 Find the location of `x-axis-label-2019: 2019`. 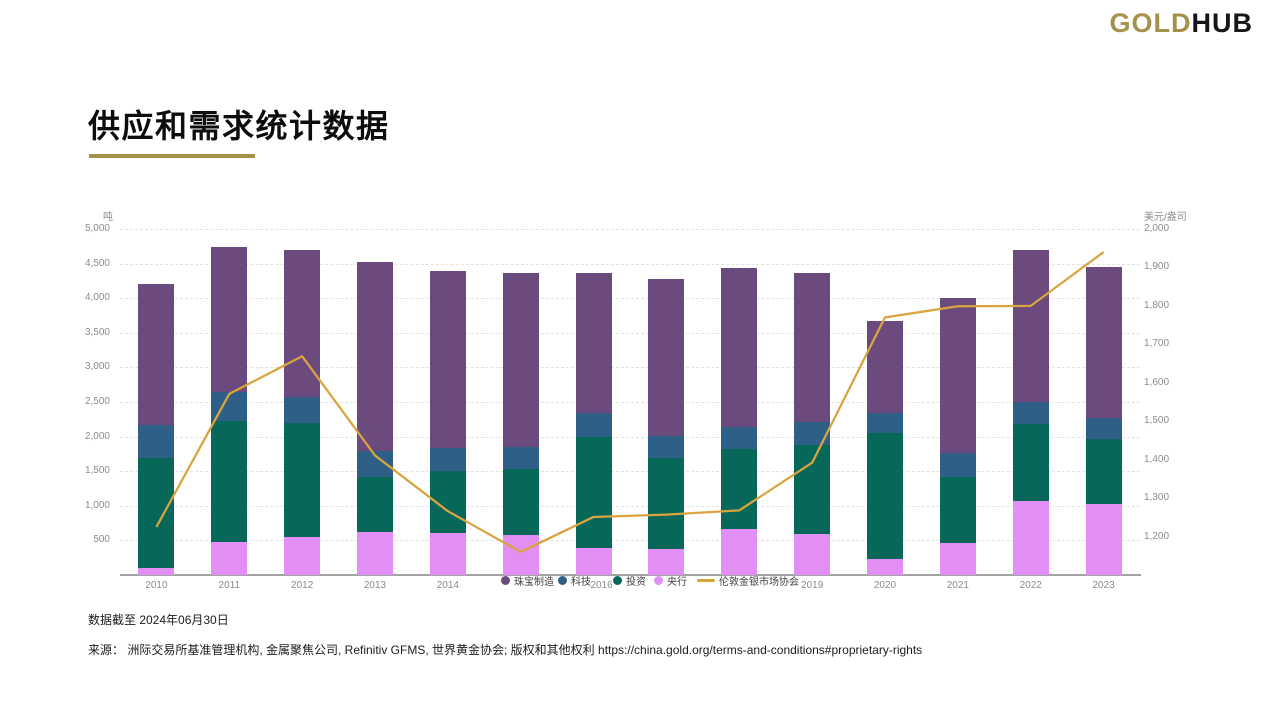

x-axis-label-2019: 2019 is located at coordinates (812, 585).